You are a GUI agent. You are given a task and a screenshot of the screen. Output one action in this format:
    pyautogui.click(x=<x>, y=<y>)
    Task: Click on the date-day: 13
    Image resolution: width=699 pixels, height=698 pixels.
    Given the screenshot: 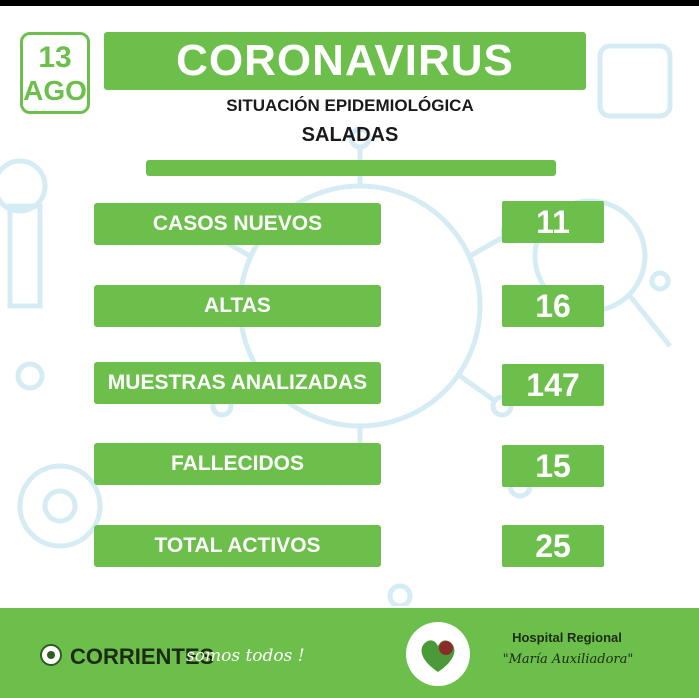 What is the action you would take?
    pyautogui.click(x=55, y=57)
    